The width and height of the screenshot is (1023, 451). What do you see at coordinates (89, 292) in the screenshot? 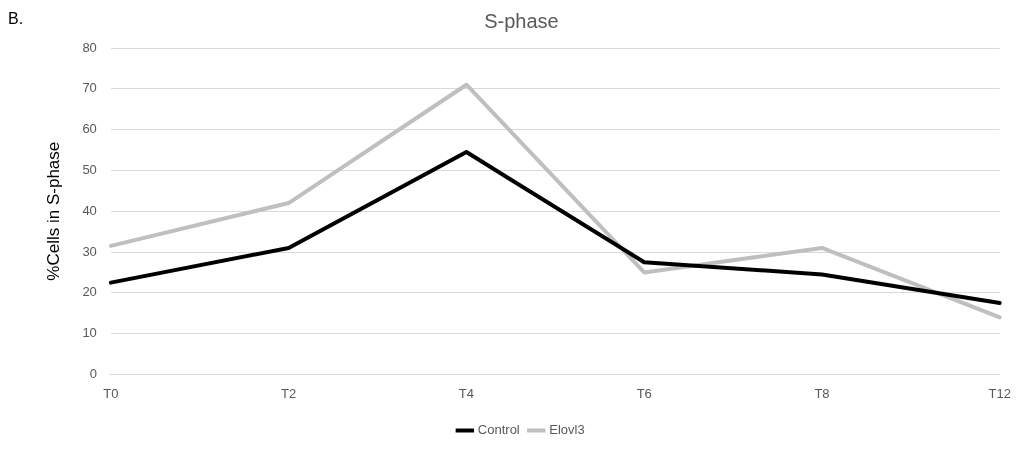
I see `y-tick-label: 20` at bounding box center [89, 292].